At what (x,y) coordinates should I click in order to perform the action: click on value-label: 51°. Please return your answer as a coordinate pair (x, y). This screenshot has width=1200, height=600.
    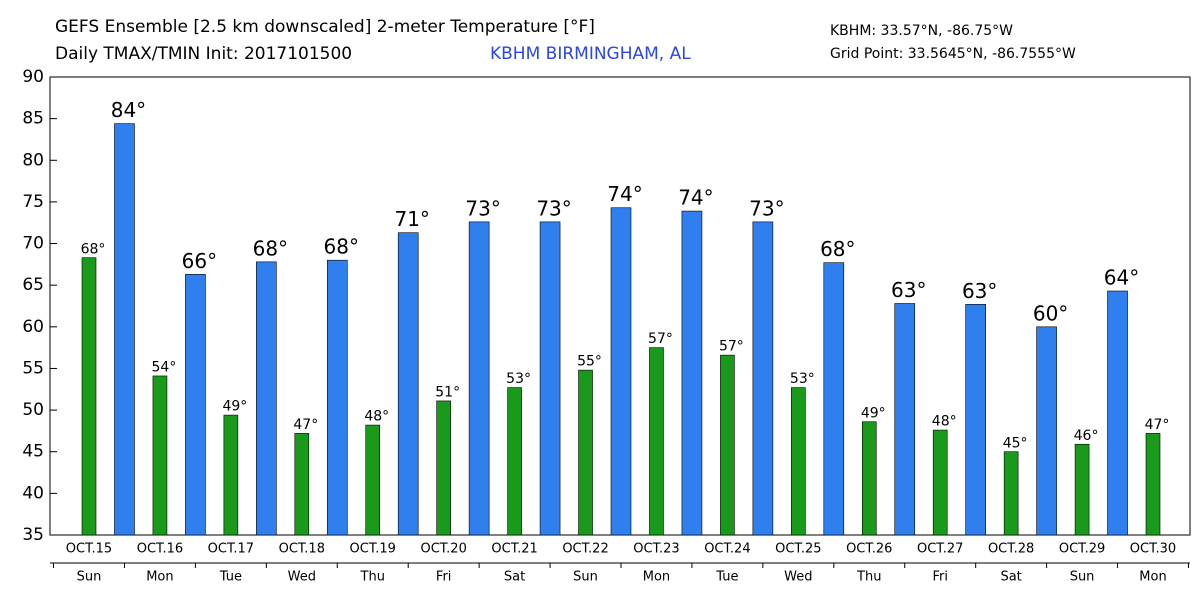
    Looking at the image, I should click on (447, 393).